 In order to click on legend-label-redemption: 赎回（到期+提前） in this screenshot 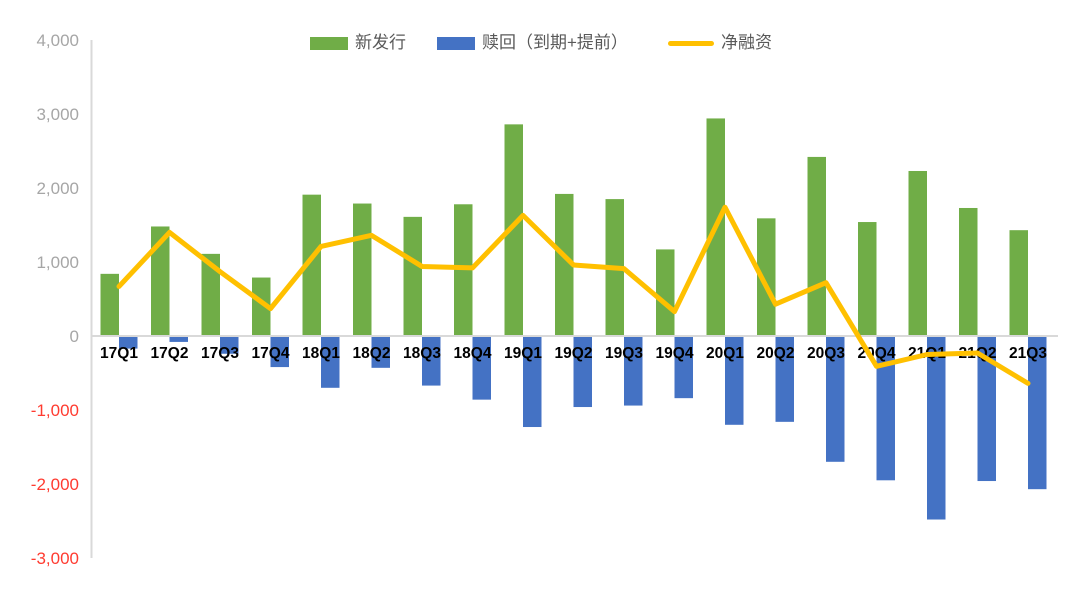, I will do `click(555, 42)`.